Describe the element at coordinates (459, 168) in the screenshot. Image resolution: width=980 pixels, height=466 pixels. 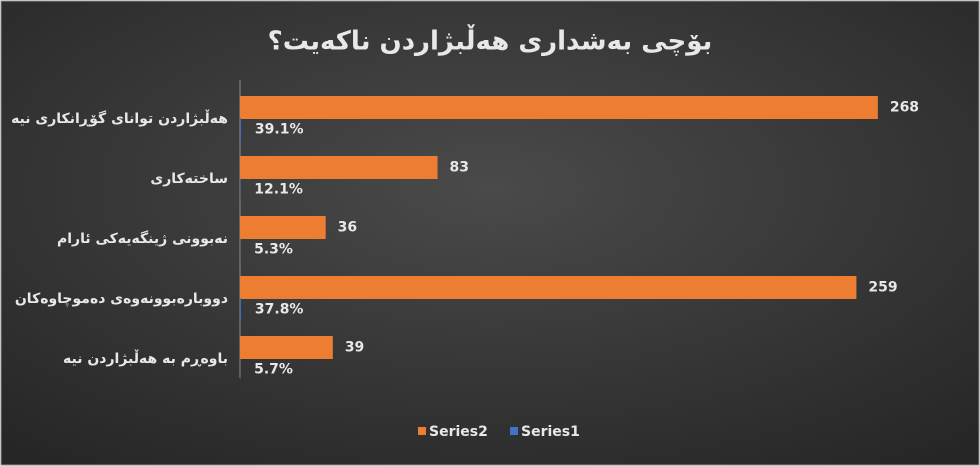
I see `data-label: 83` at that location.